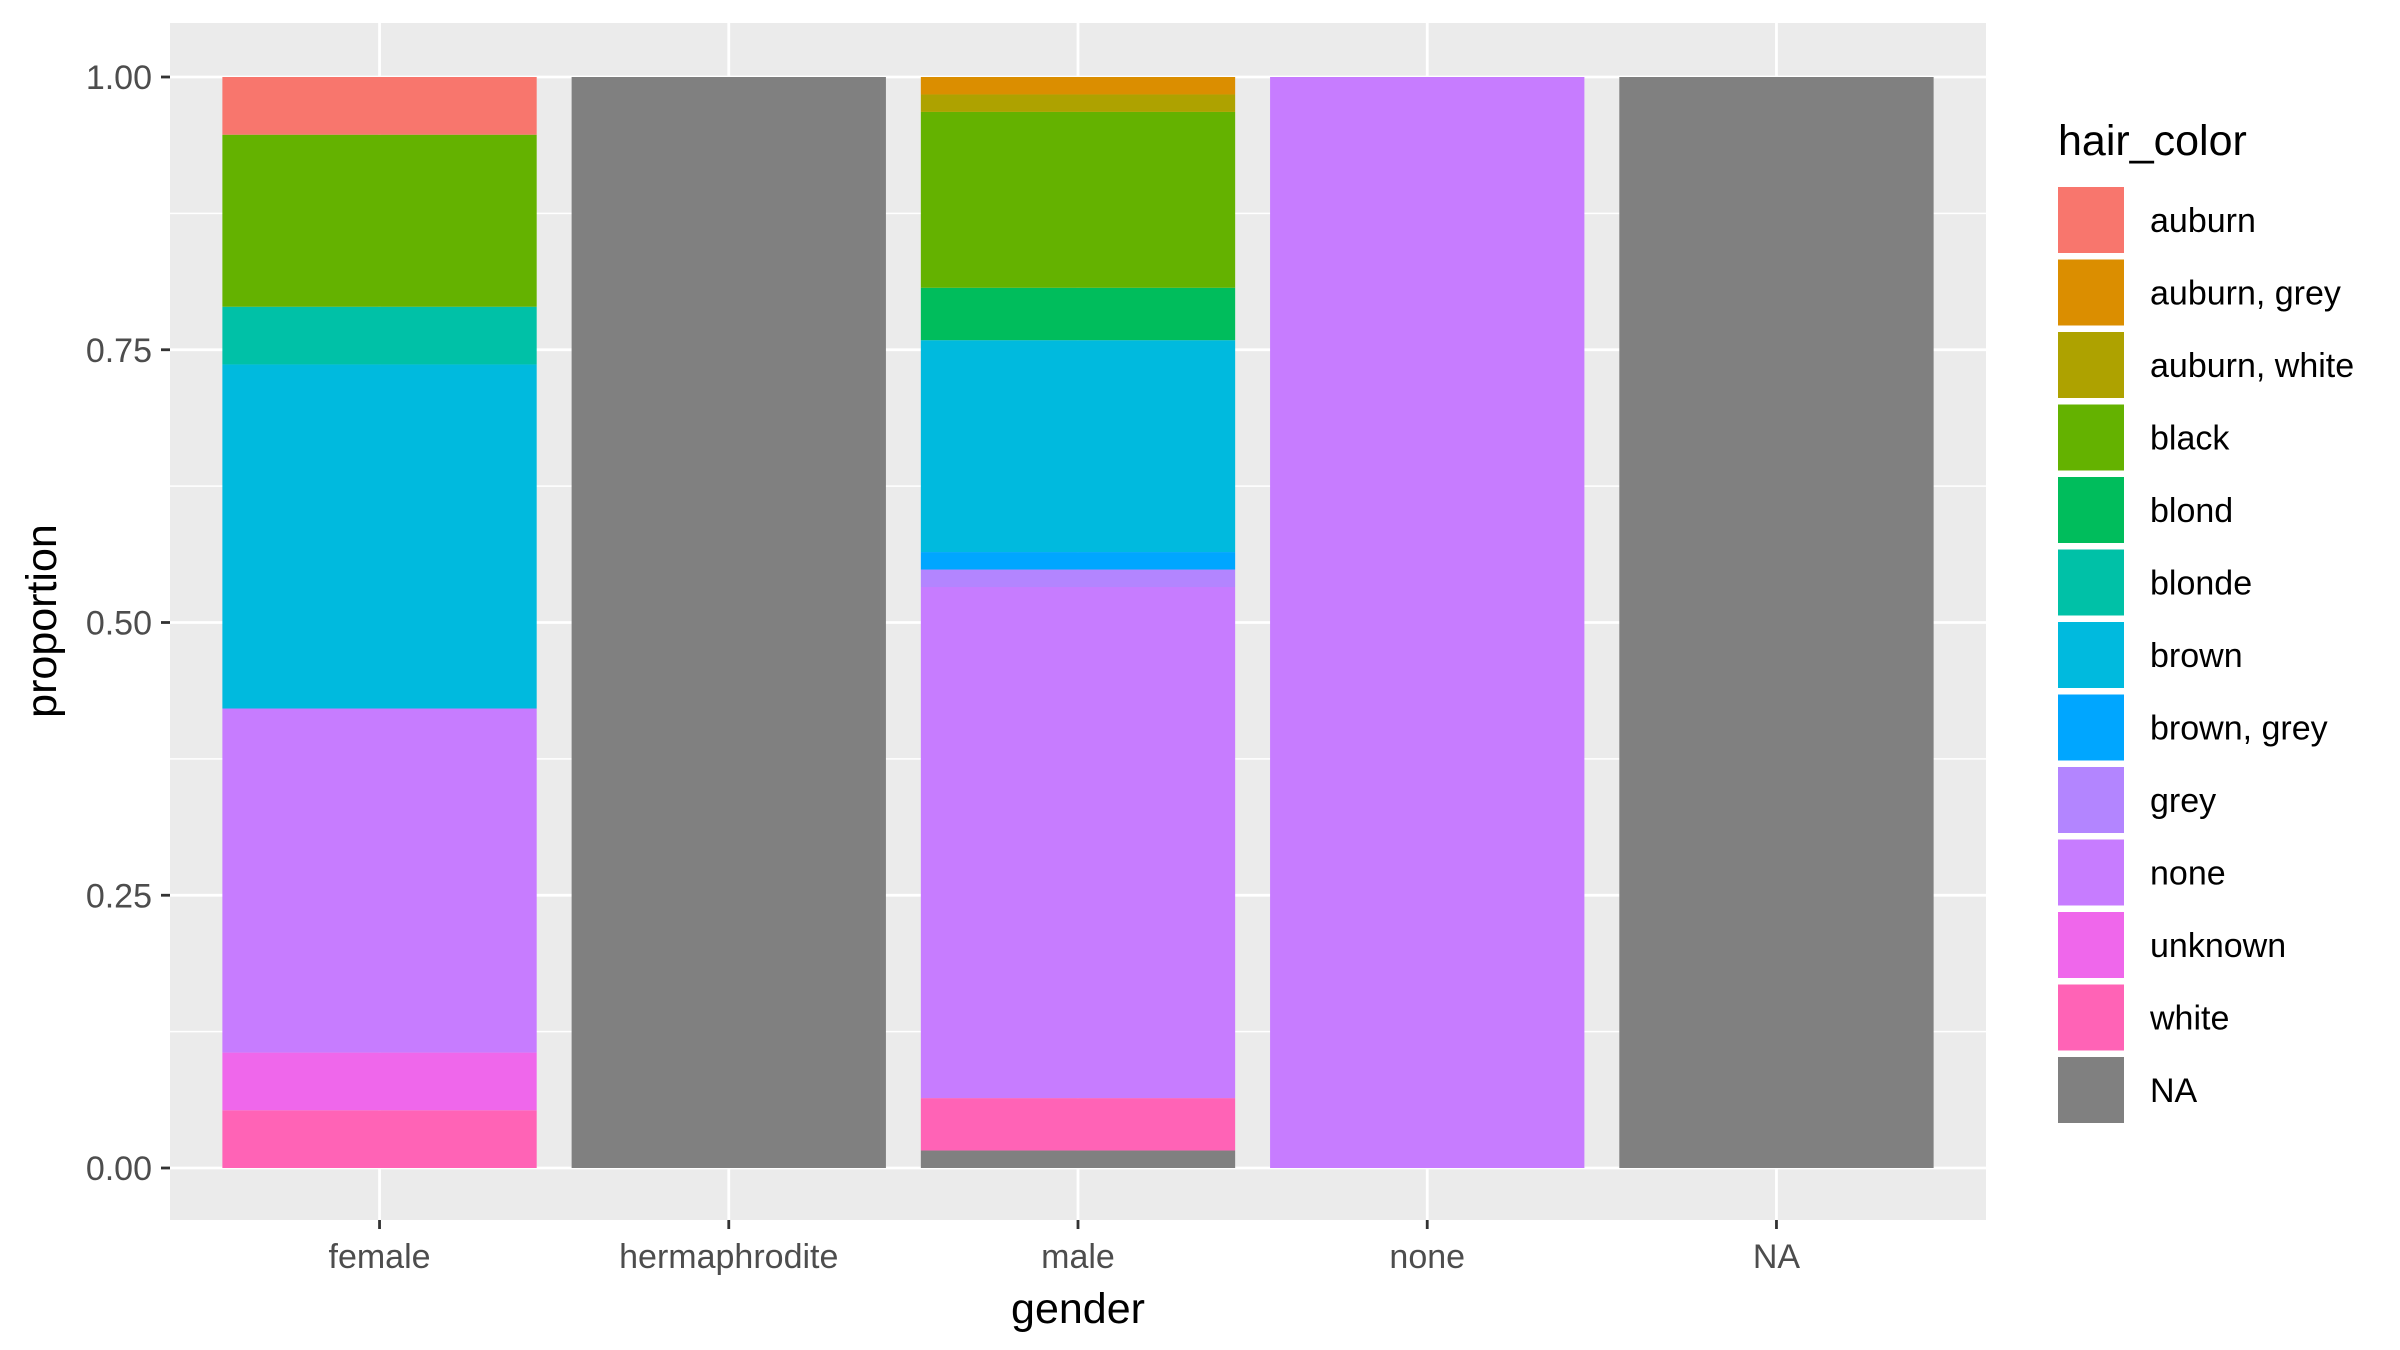 This screenshot has height=1350, width=2400. What do you see at coordinates (42, 621) in the screenshot?
I see `y-axis-title: proportion` at bounding box center [42, 621].